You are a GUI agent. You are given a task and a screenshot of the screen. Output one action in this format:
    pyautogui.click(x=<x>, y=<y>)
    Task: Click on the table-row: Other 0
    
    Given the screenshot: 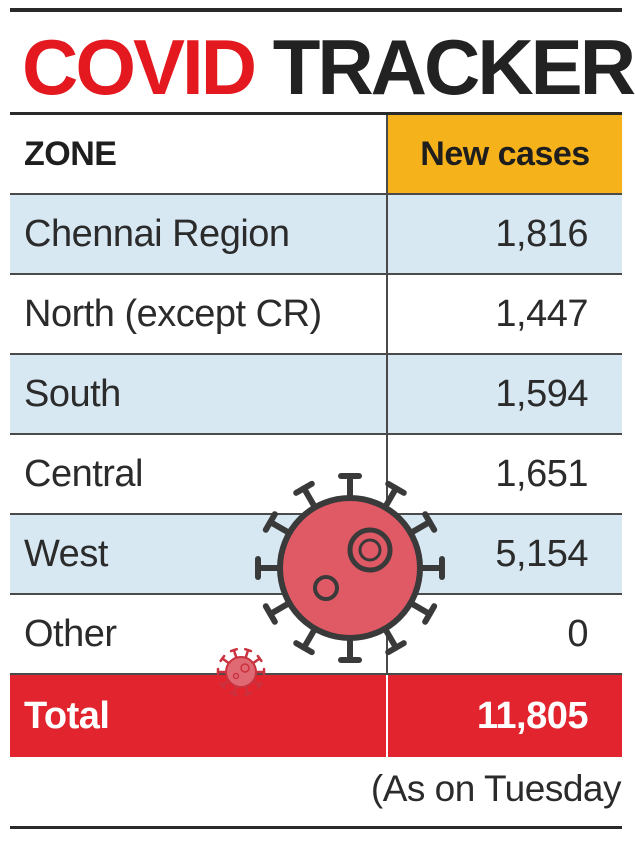 What is the action you would take?
    pyautogui.click(x=316, y=635)
    